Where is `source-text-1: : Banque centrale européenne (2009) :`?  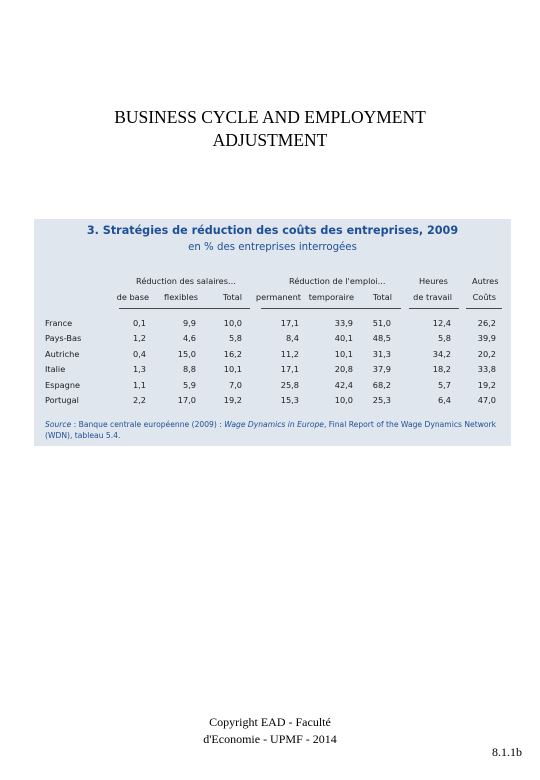 source-text-1: : Banque centrale européenne (2009) : is located at coordinates (148, 424).